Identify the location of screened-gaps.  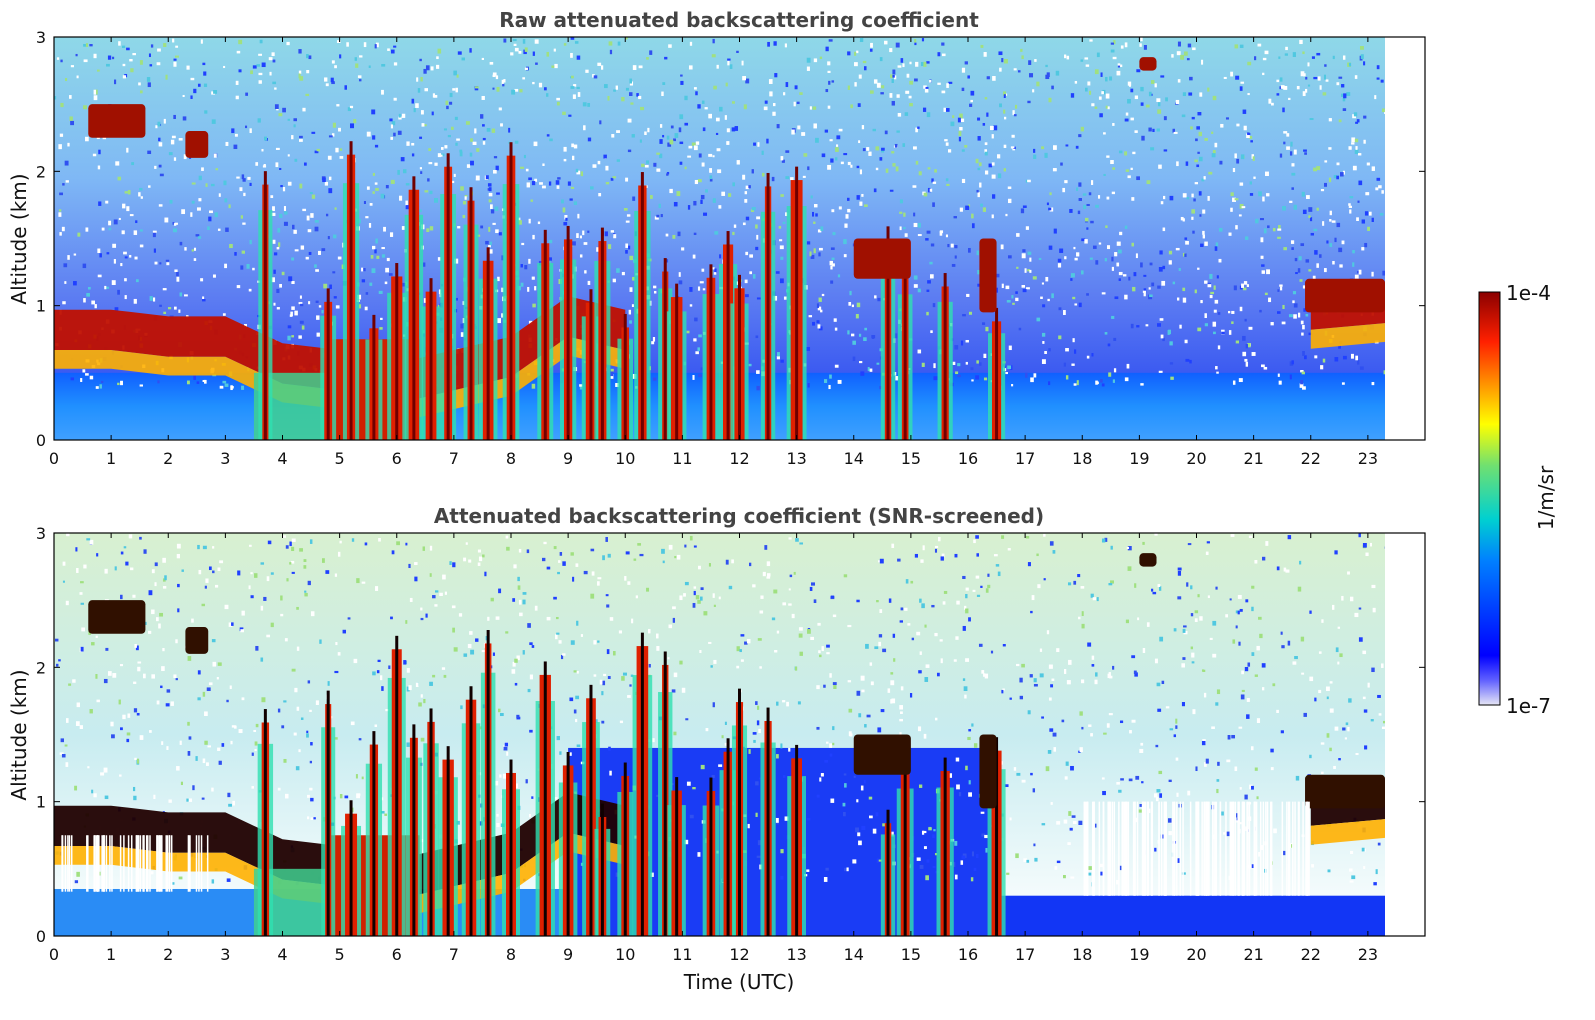
(685, 848).